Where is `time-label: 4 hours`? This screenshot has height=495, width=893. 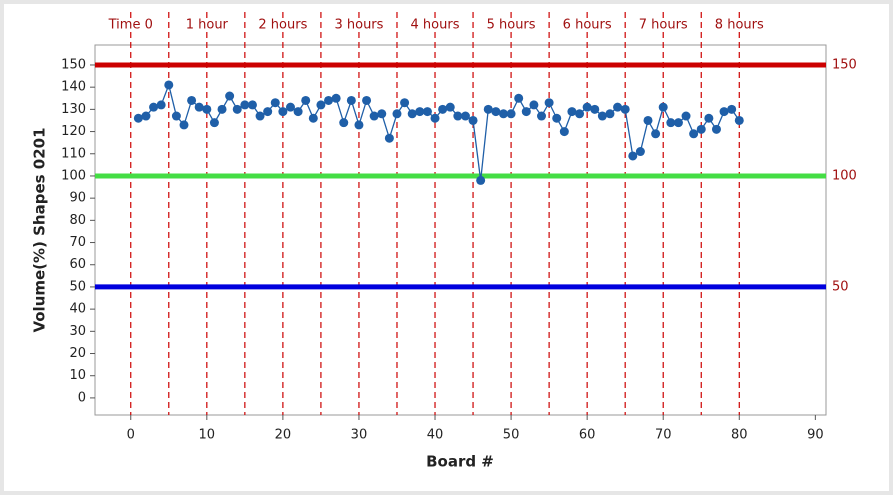 time-label: 4 hours is located at coordinates (435, 25).